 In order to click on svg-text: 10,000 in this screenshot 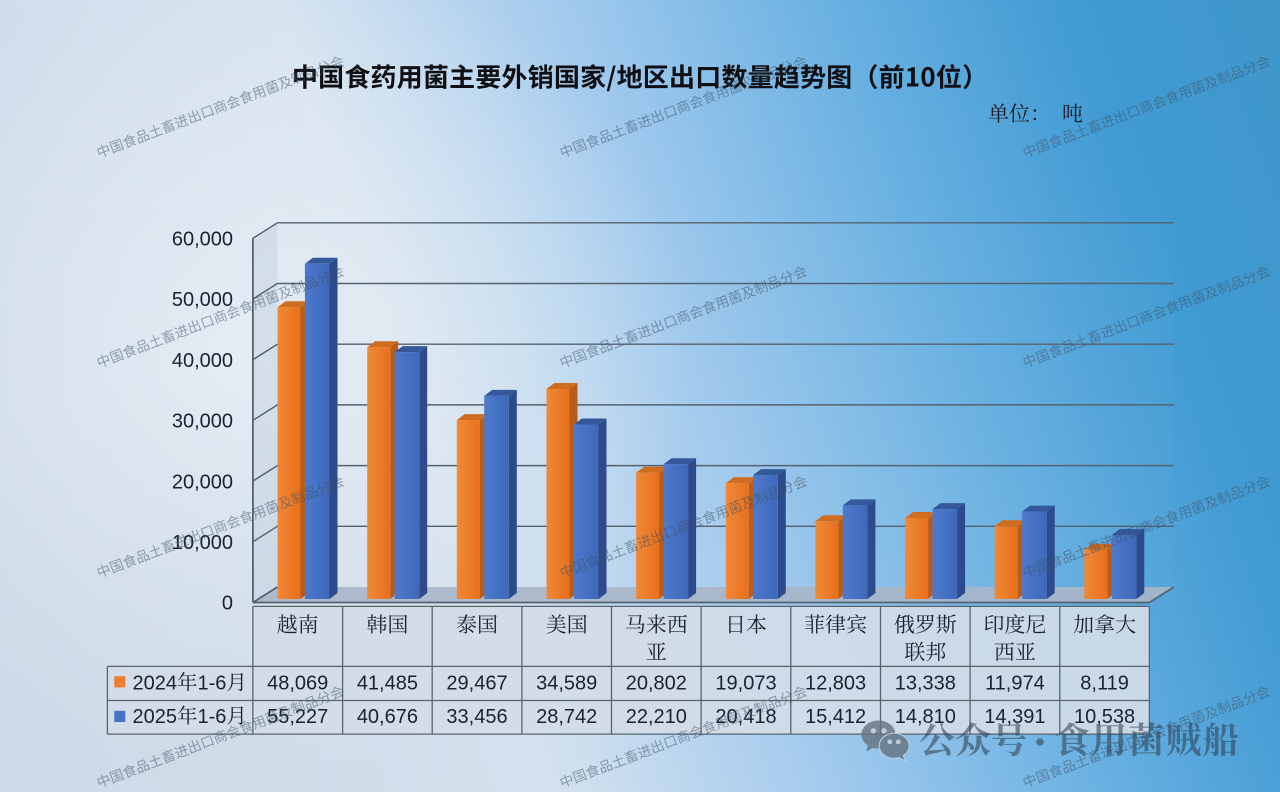, I will do `click(202, 543)`.